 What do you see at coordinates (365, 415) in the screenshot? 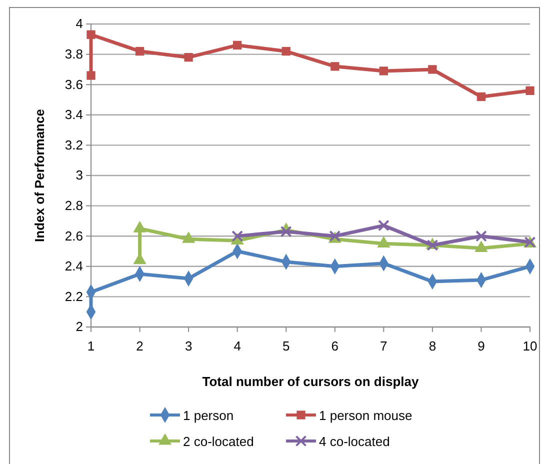
I see `legend-label: 1 person mouse` at bounding box center [365, 415].